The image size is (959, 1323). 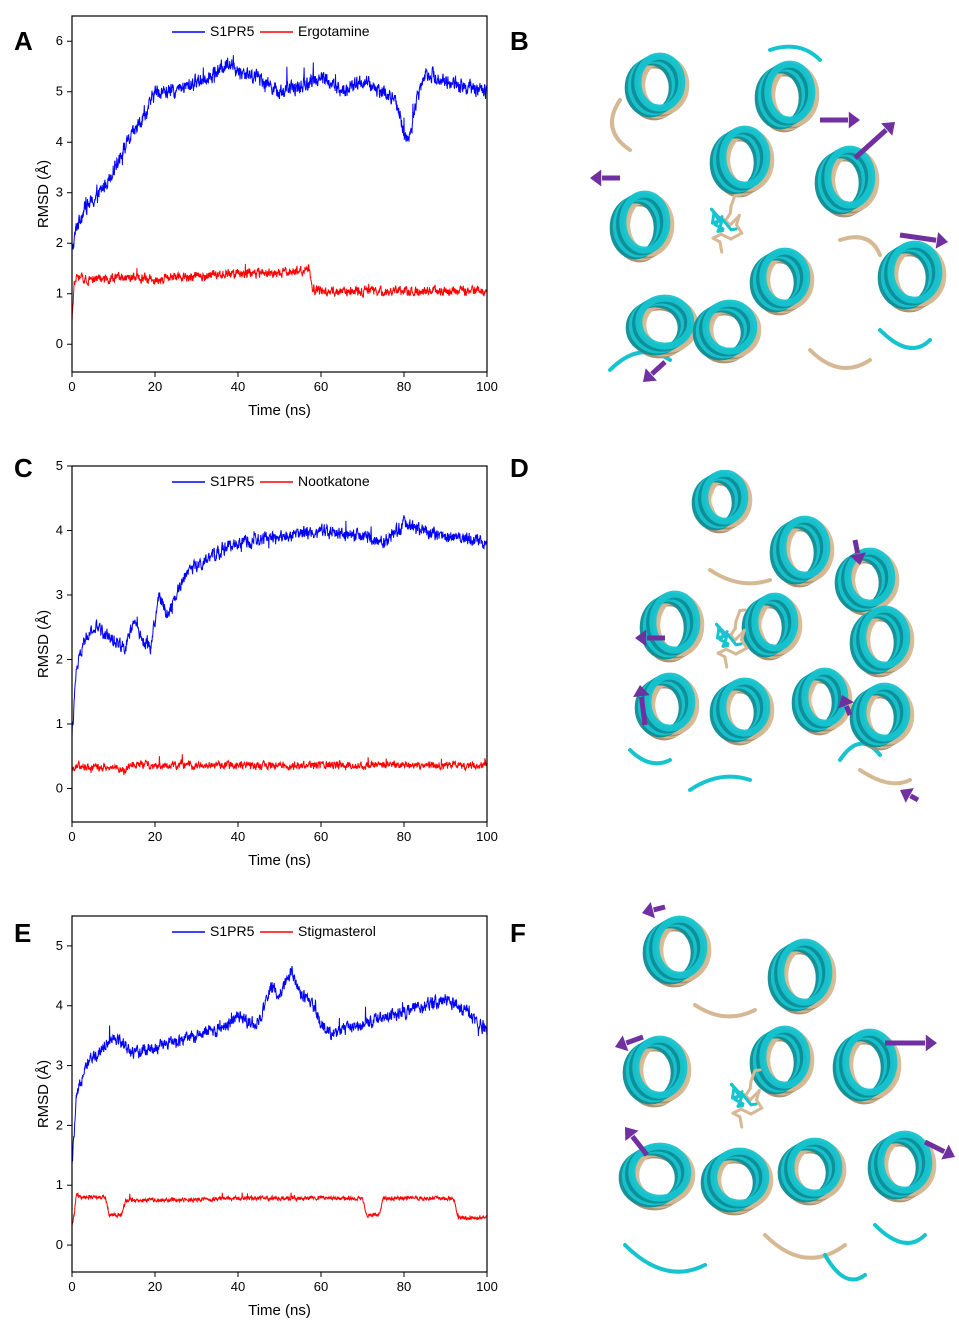 I want to click on panel-label-e: E, so click(x=23, y=933).